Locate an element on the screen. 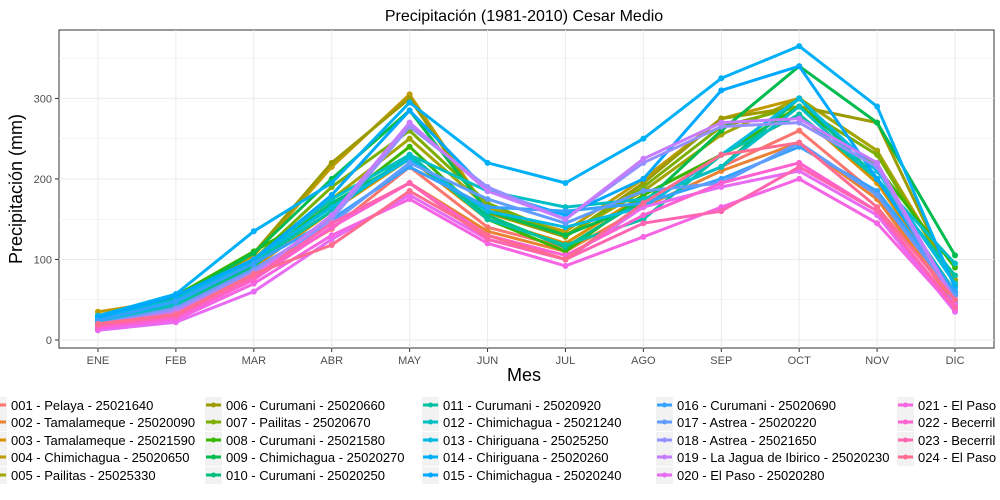 This screenshot has height=500, width=1000. legend-label: 006 - Curumani - 25020660 is located at coordinates (305, 405).